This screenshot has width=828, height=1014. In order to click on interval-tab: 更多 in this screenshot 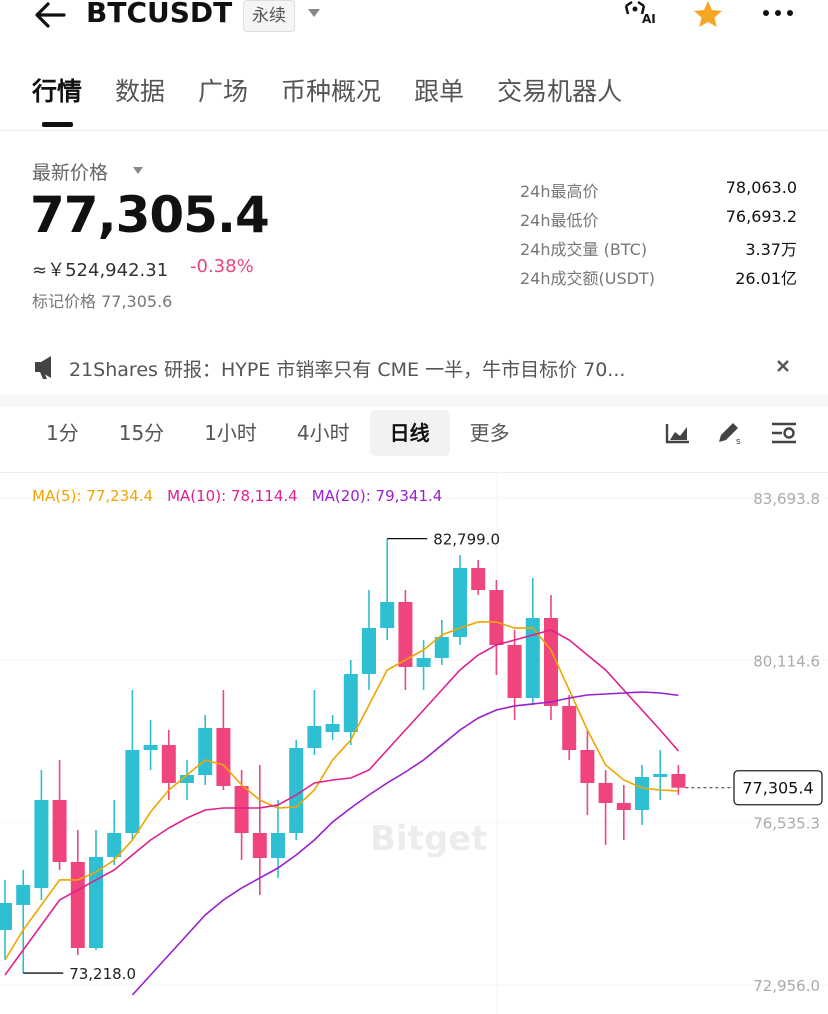, I will do `click(489, 433)`.